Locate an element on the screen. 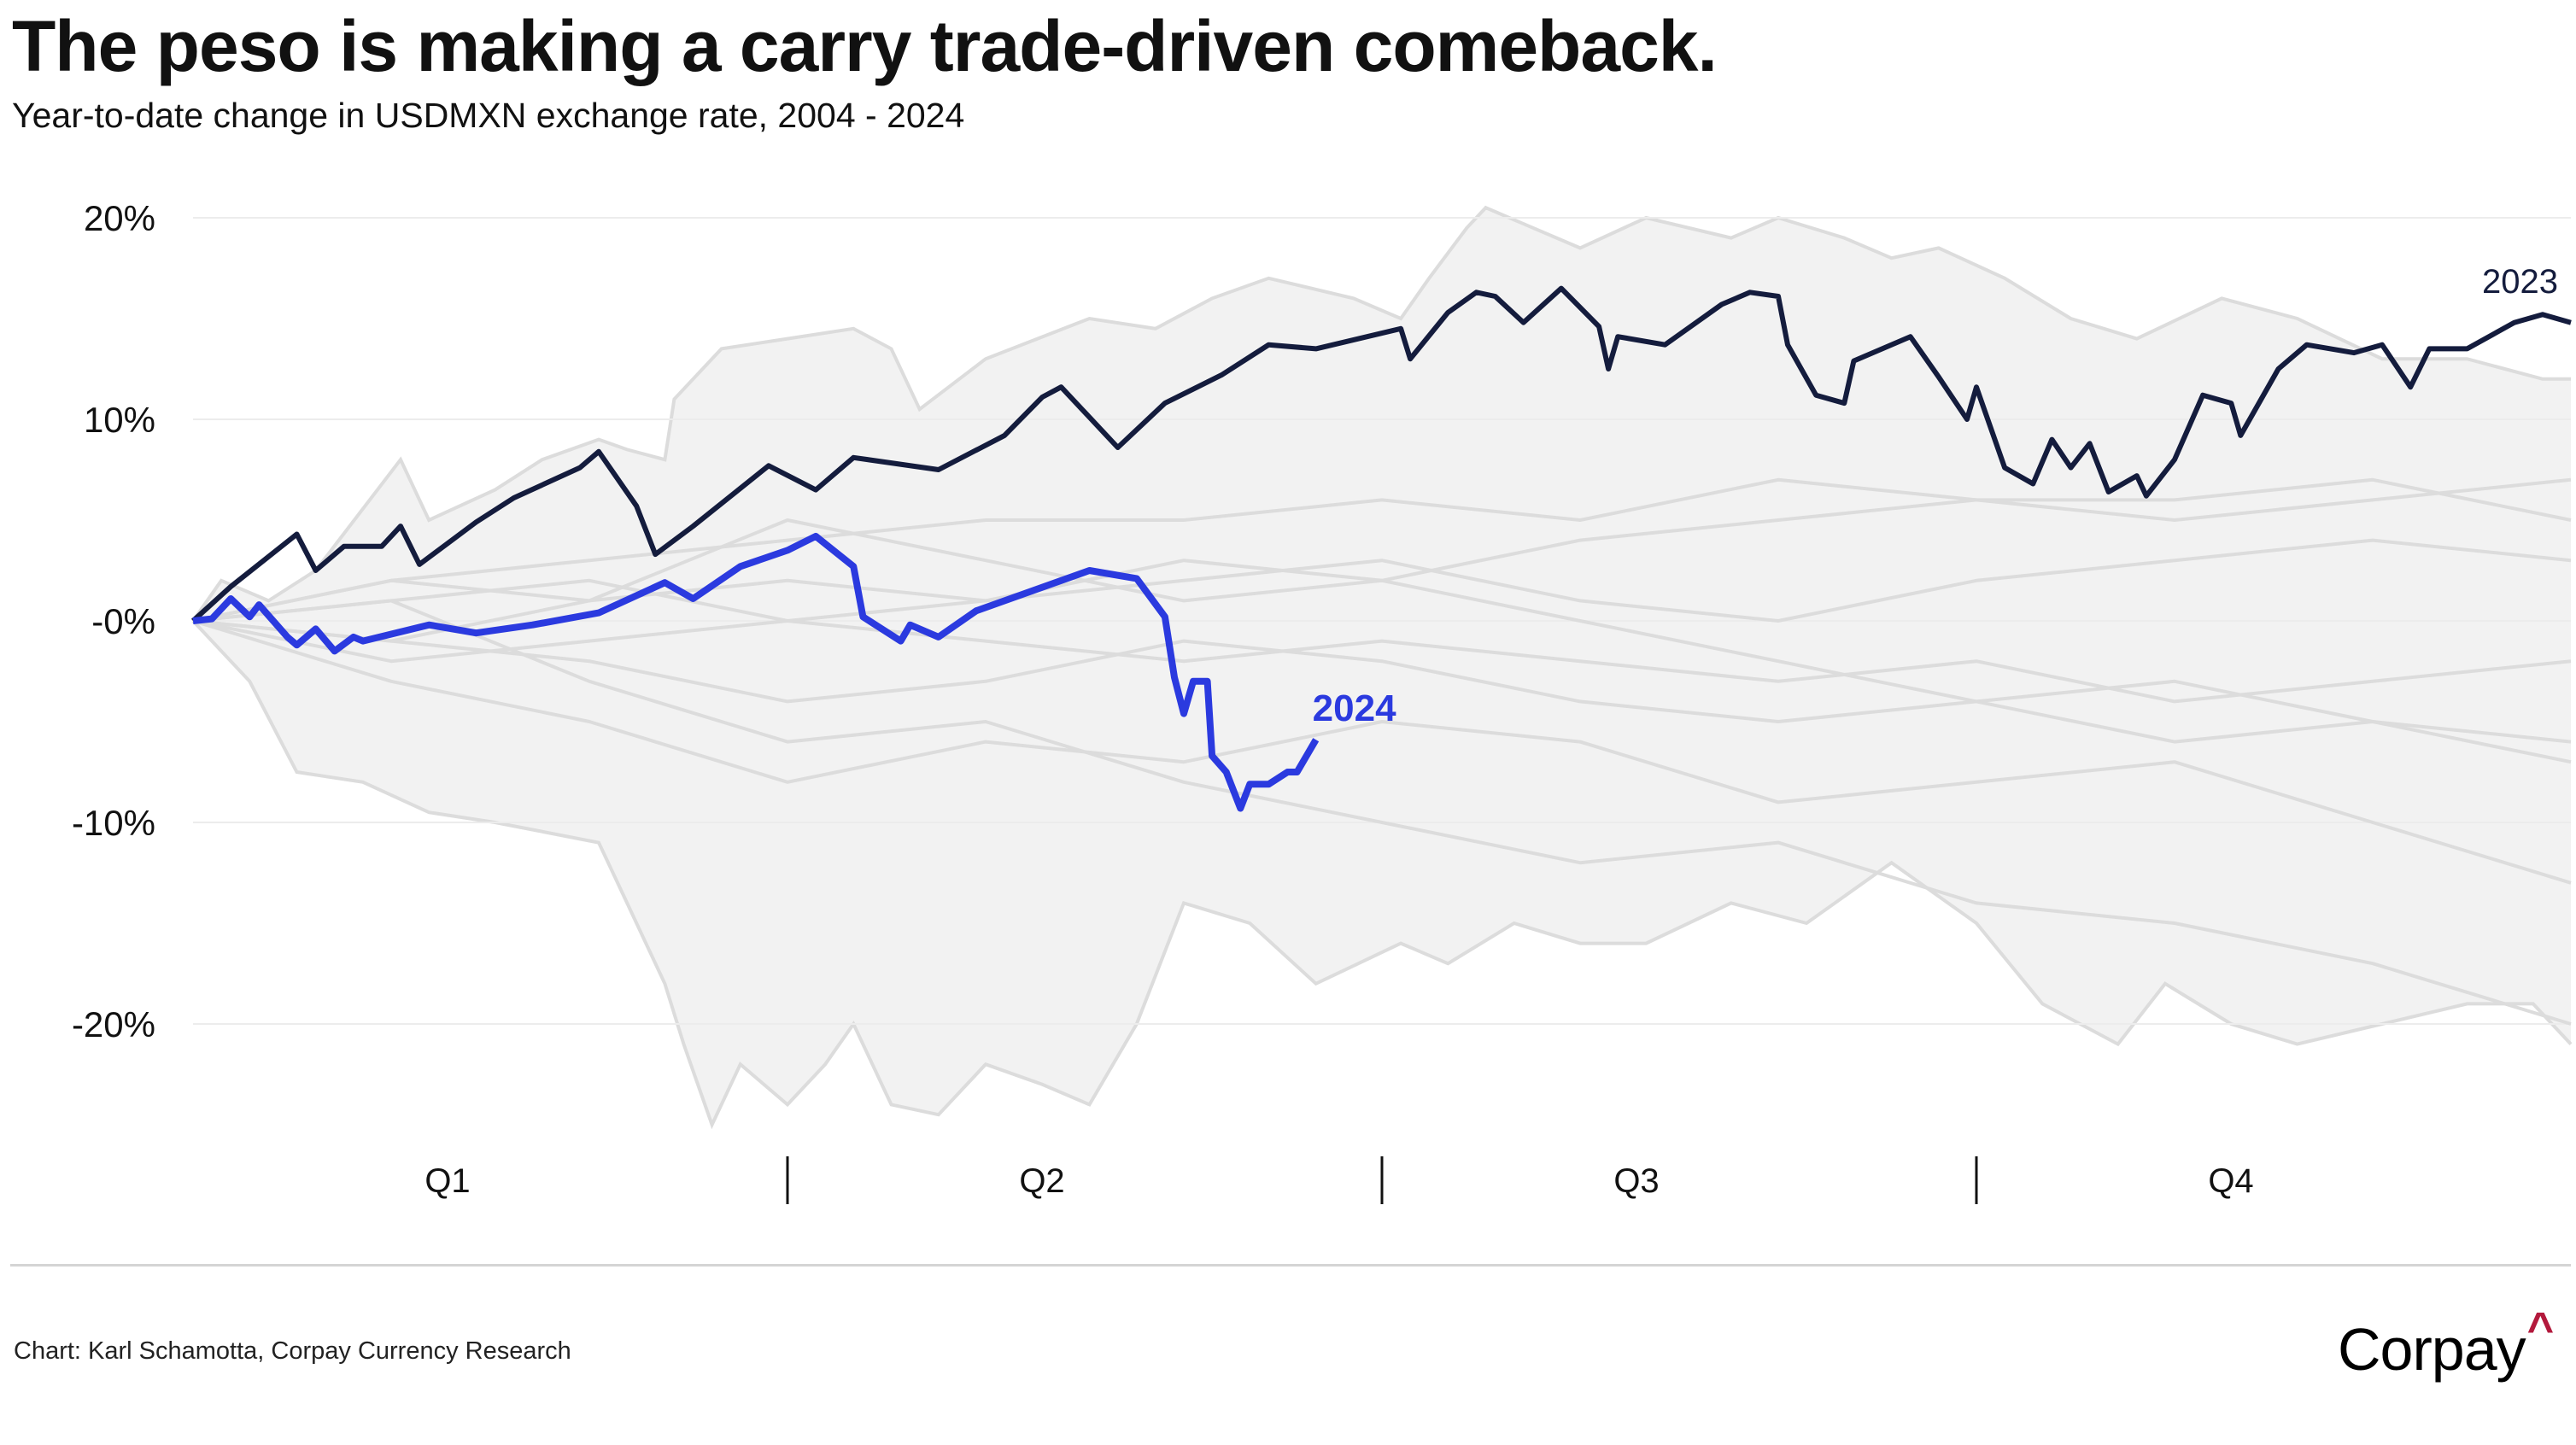 This screenshot has height=1445, width=2576. footer-divider is located at coordinates (1290, 1265).